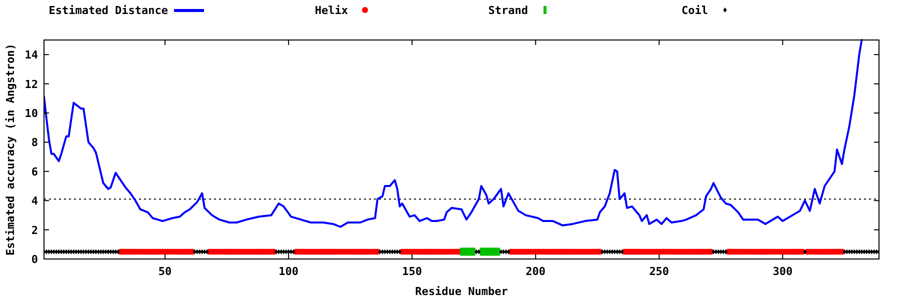 This screenshot has height=300, width=900. I want to click on legend-label: Estimated Distance, so click(108, 10).